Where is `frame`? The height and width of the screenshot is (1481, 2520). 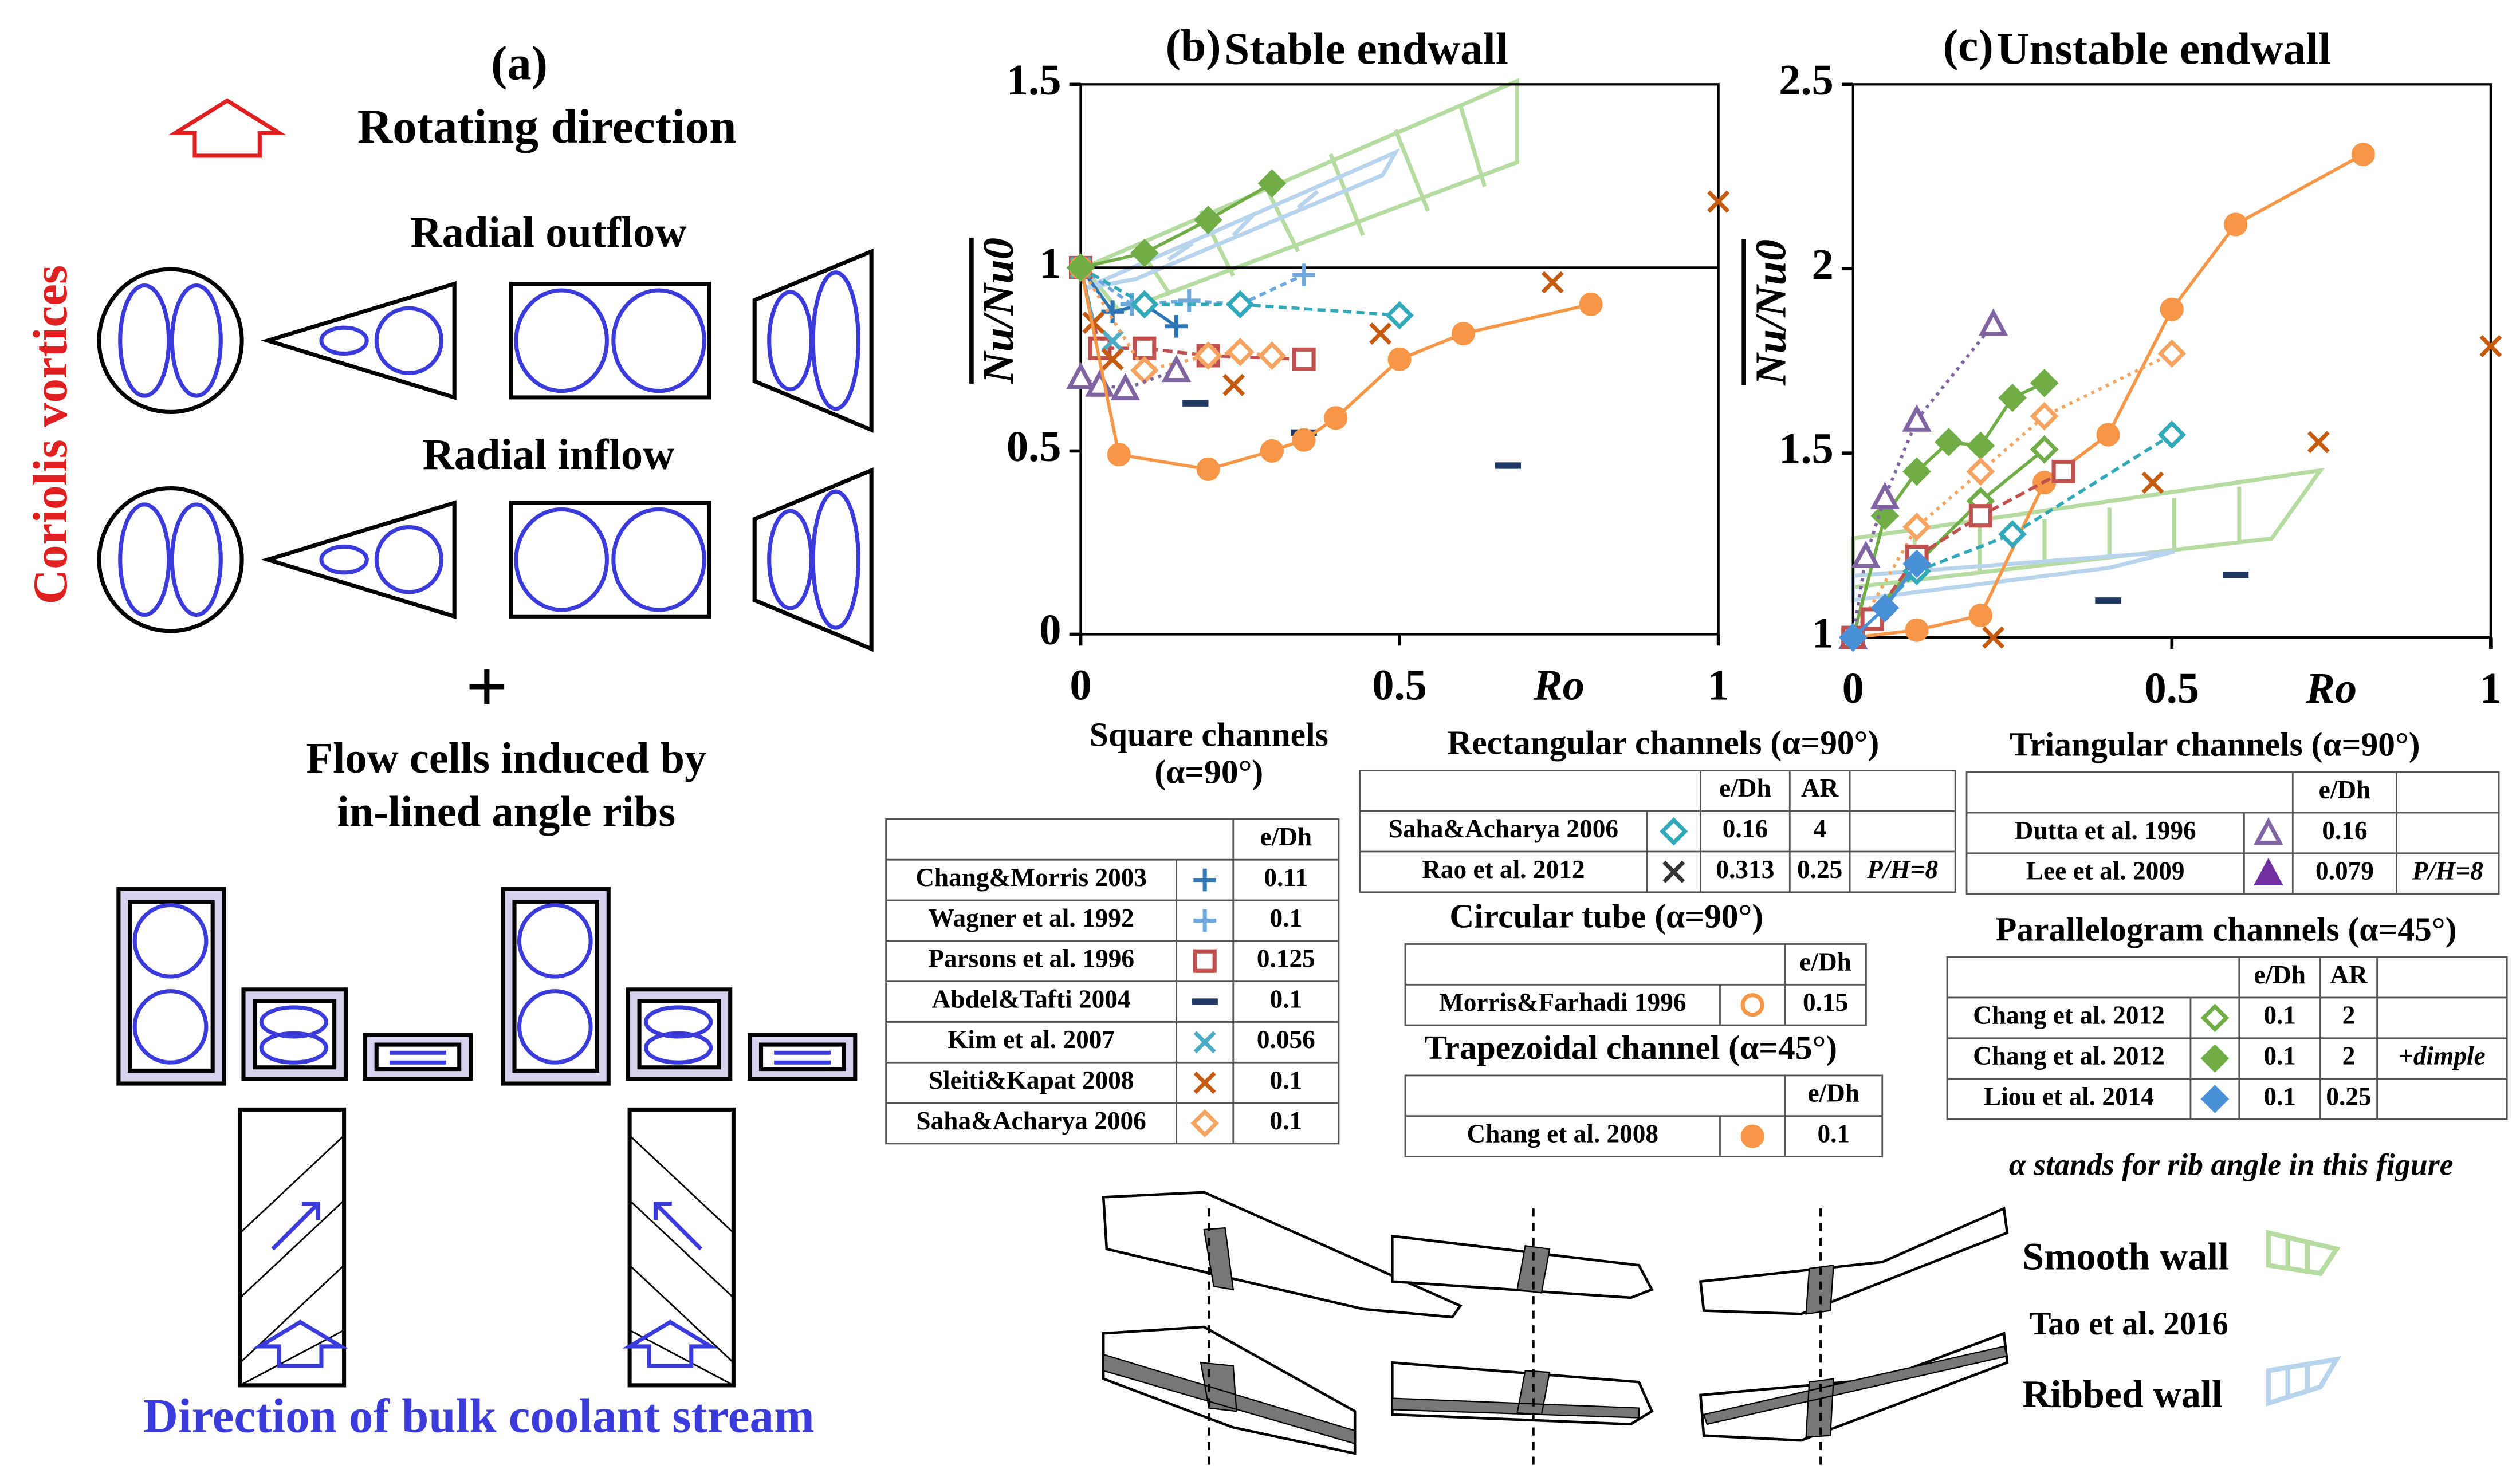
frame is located at coordinates (2172, 361).